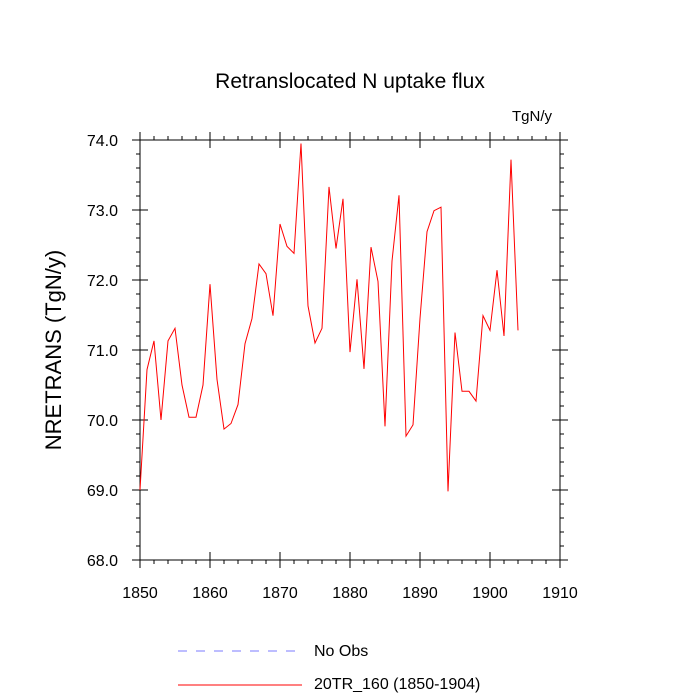  I want to click on legend-label-20tr-160: 20TR_160 (1850-1904), so click(397, 684).